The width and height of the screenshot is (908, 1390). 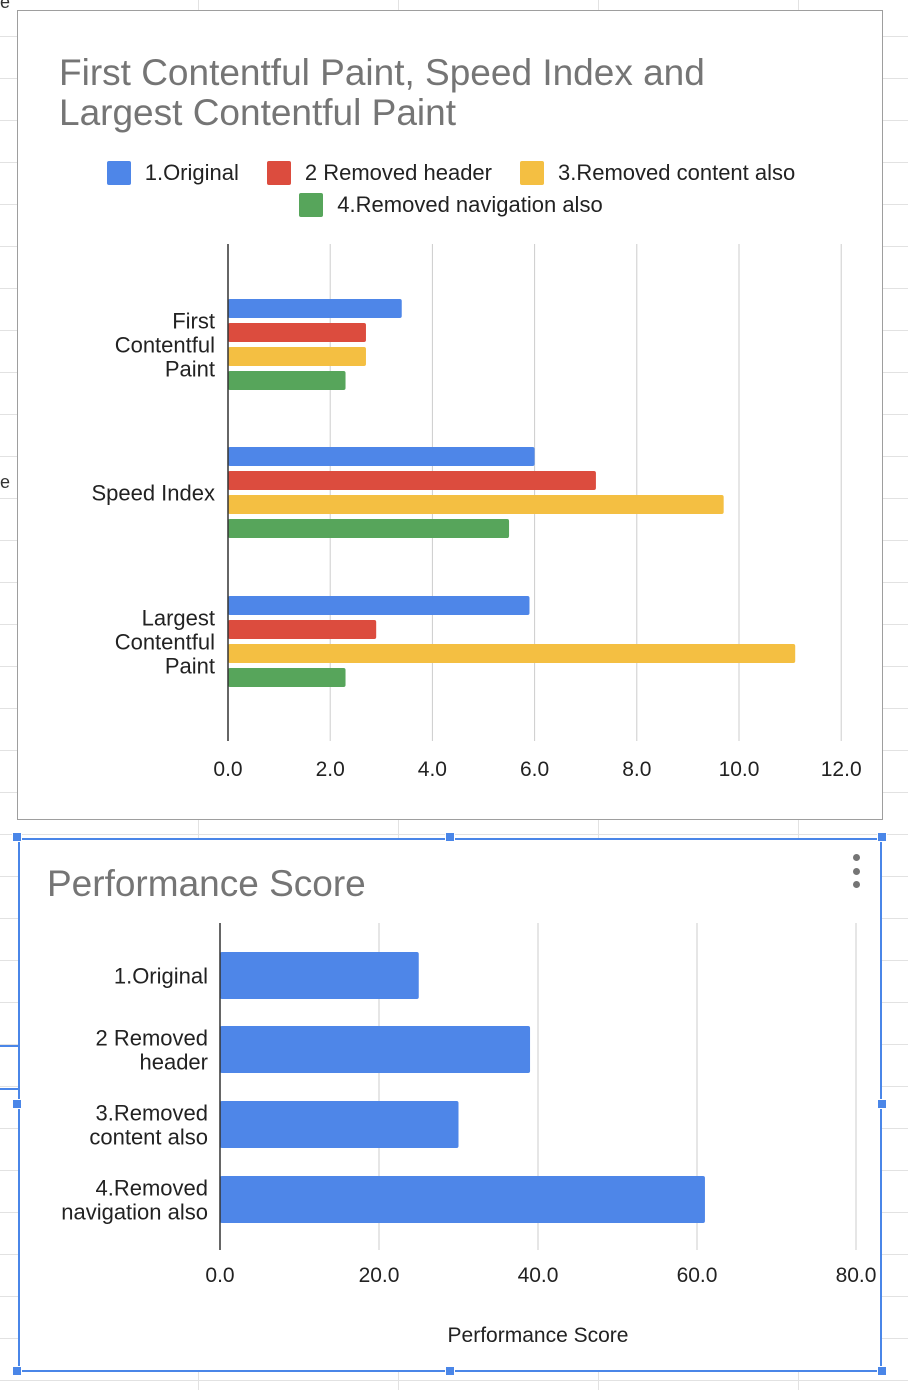 What do you see at coordinates (739, 769) in the screenshot?
I see `x-tick-label: 10.0` at bounding box center [739, 769].